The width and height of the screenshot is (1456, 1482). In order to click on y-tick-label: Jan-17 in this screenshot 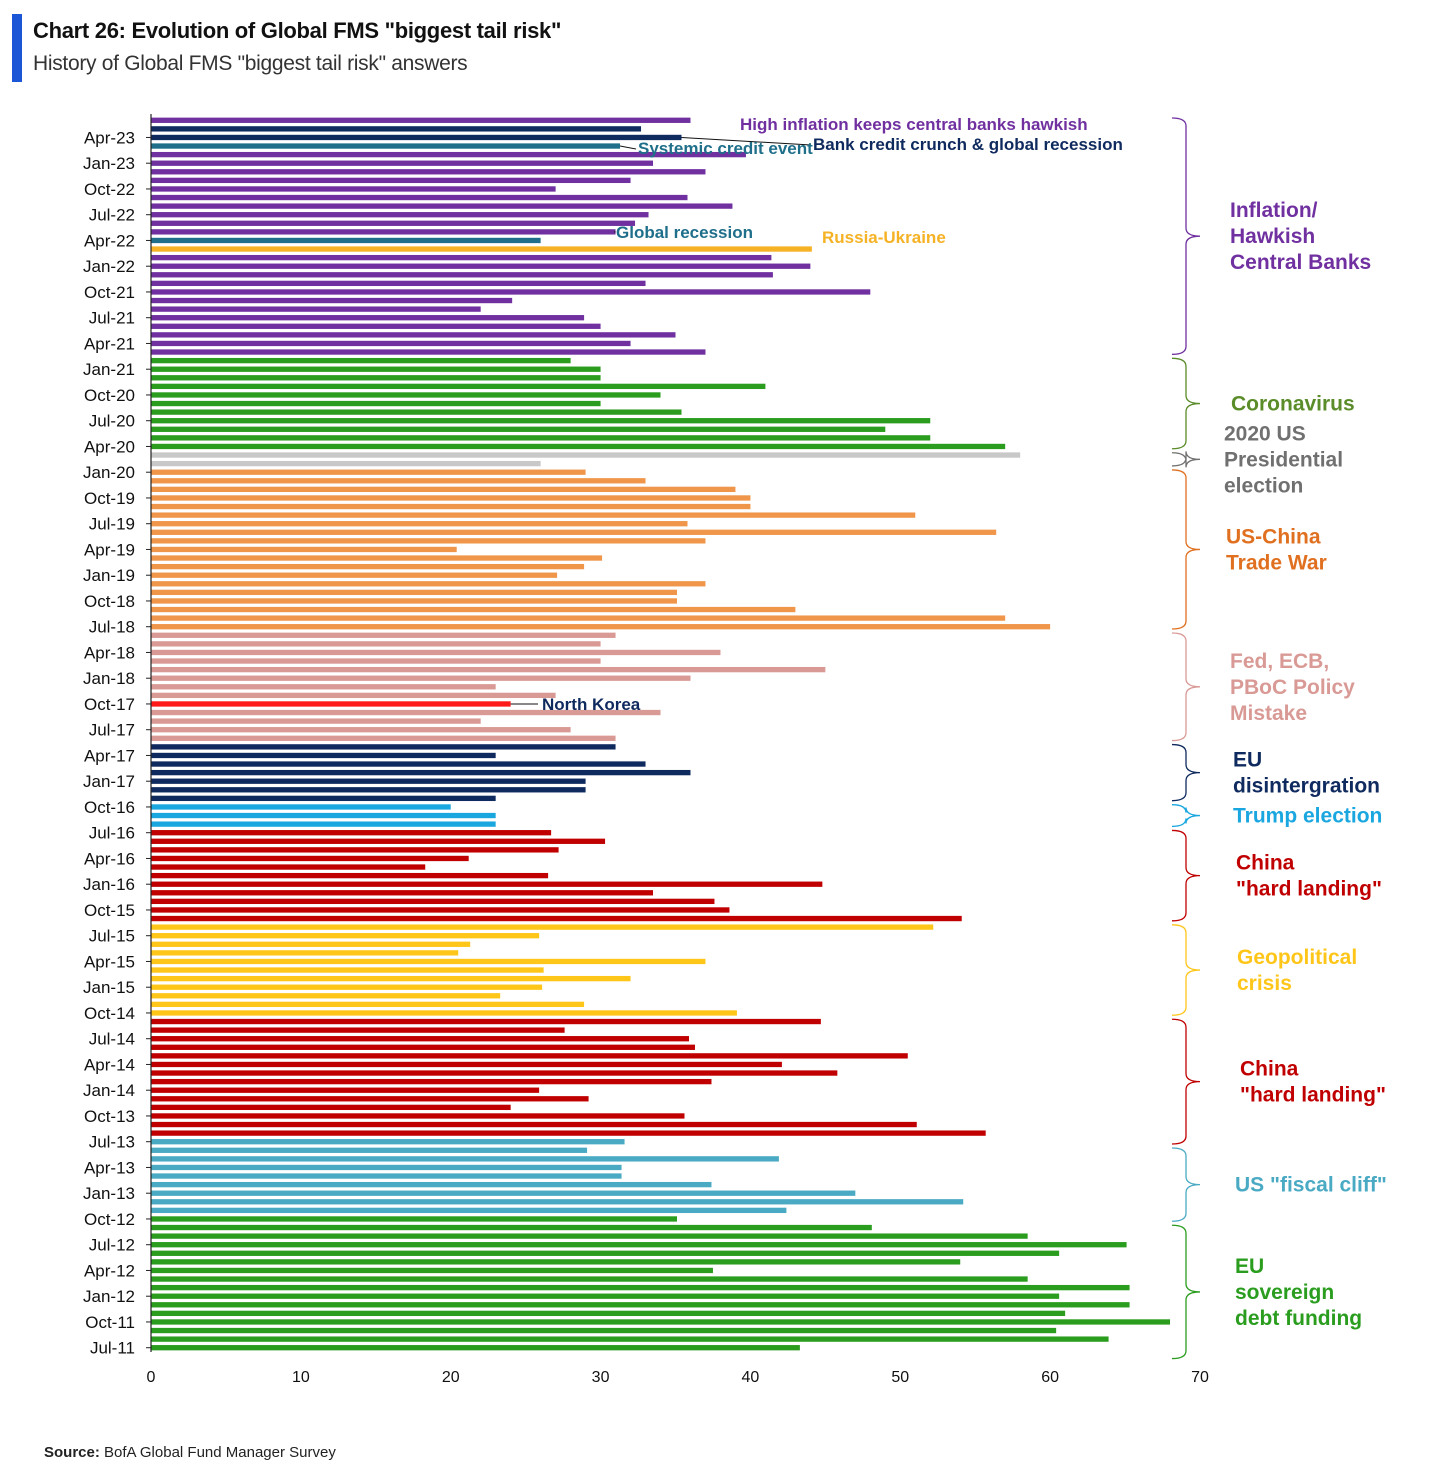, I will do `click(109, 781)`.